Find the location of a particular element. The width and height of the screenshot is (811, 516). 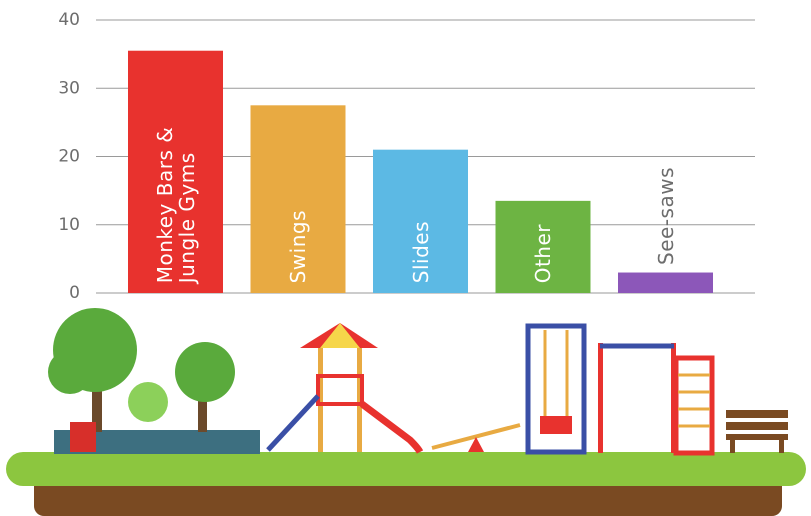

y-tick-label: 20 is located at coordinates (69, 157).